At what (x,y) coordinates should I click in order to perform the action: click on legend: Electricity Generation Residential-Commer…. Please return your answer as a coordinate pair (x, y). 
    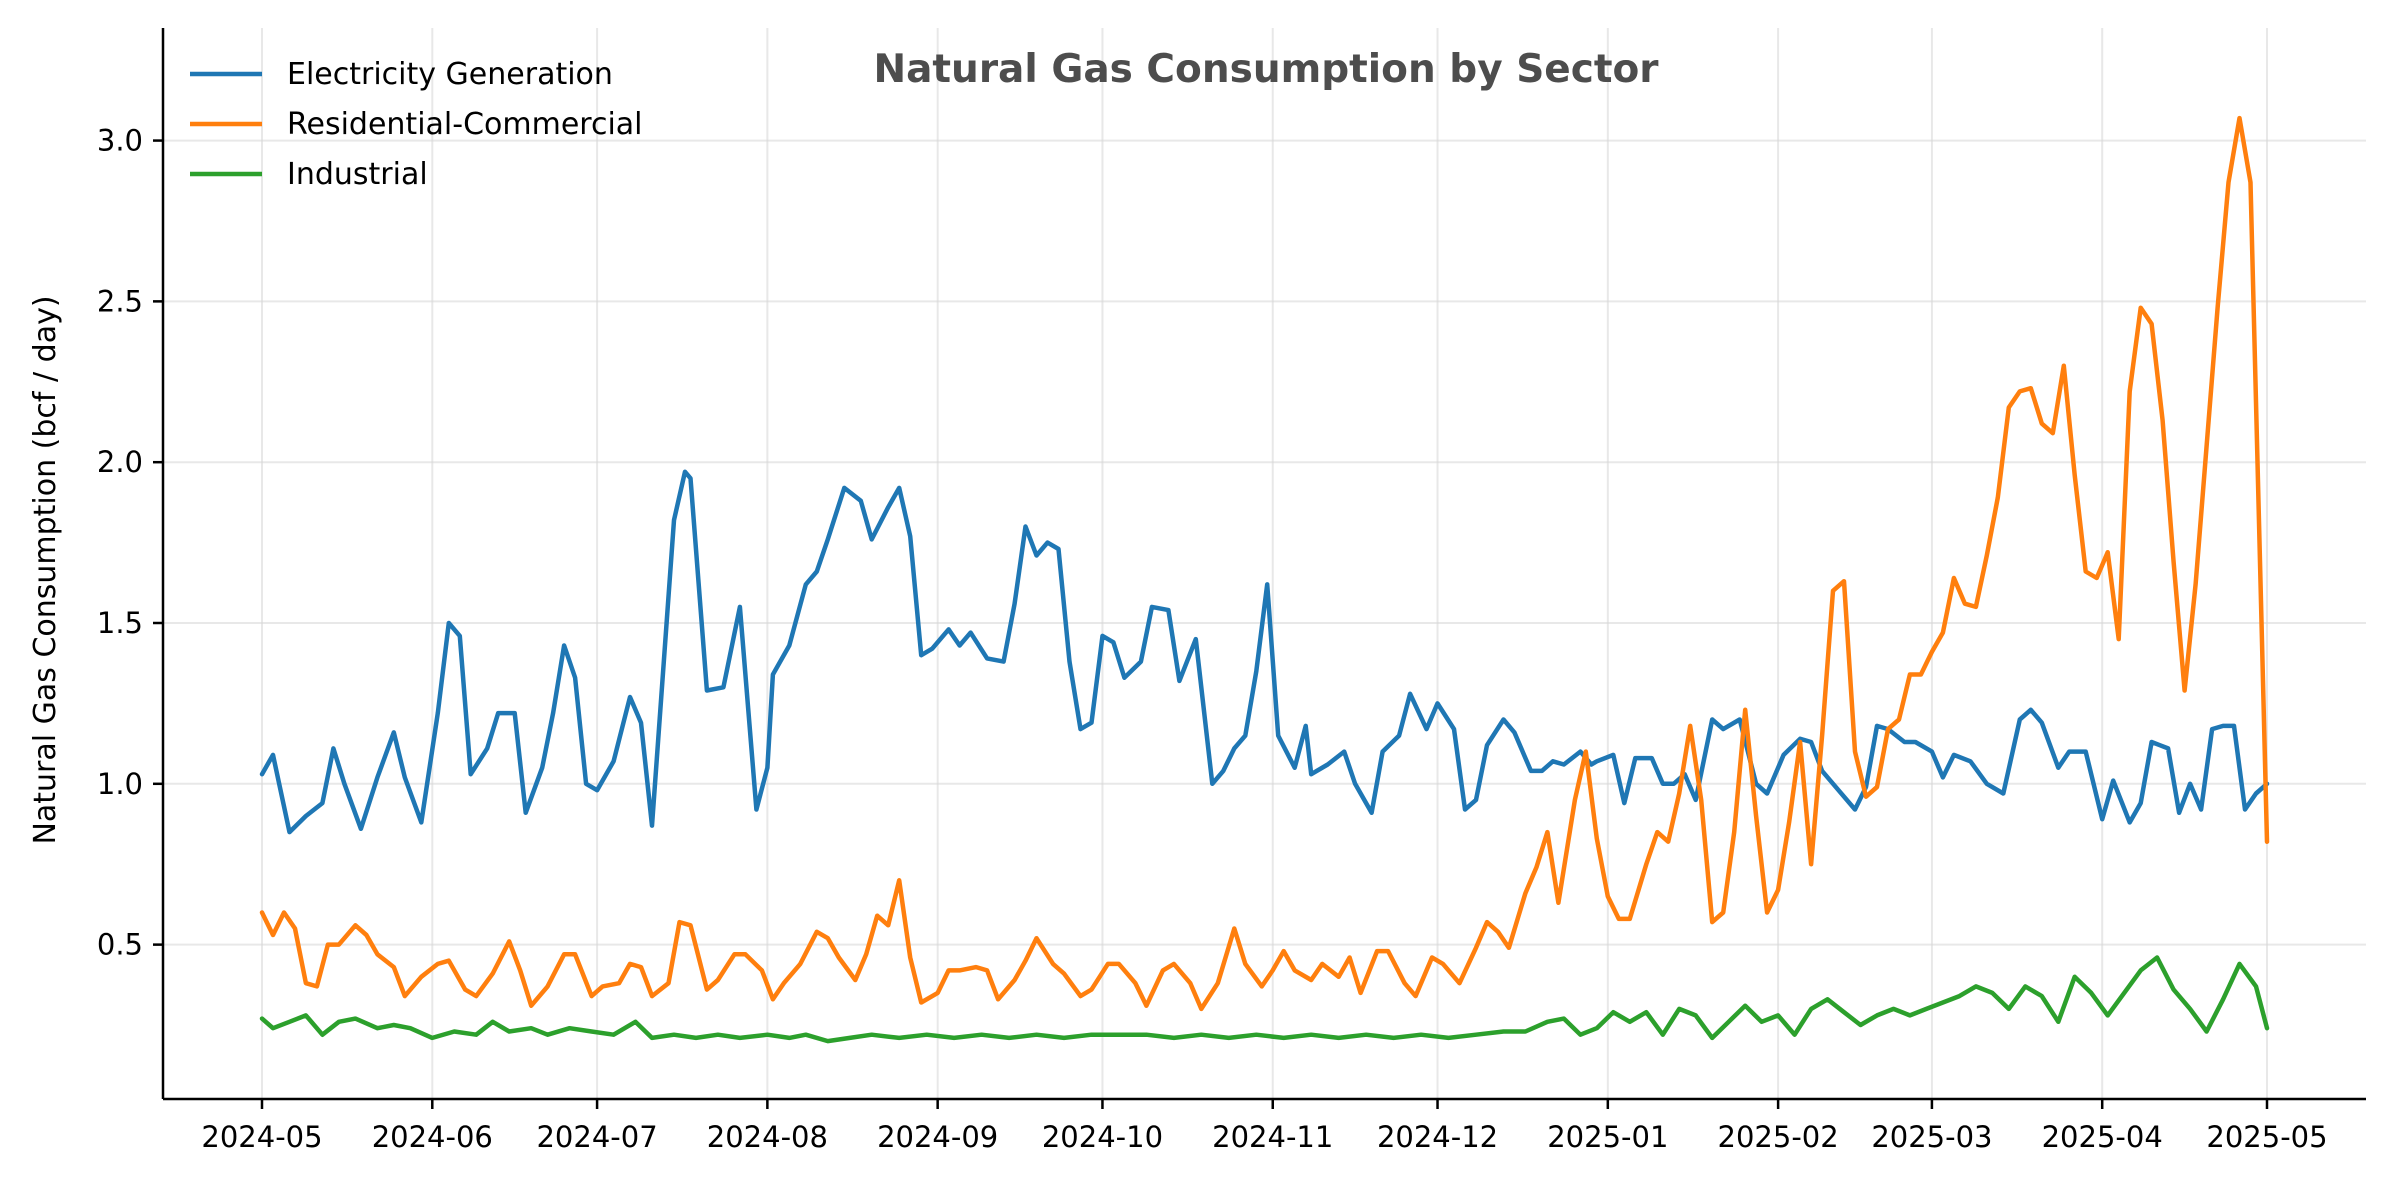
    Looking at the image, I should click on (416, 124).